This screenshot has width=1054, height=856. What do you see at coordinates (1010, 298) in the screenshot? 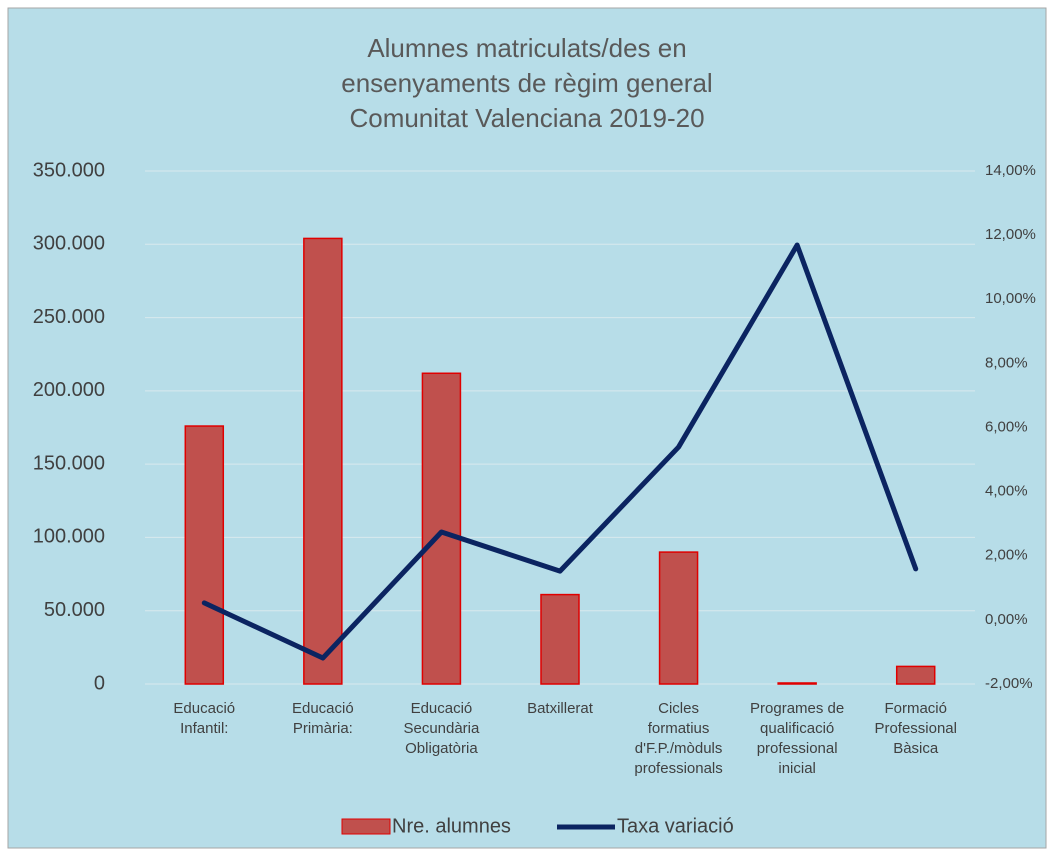
I see `y2-tick-label: 10,00%` at bounding box center [1010, 298].